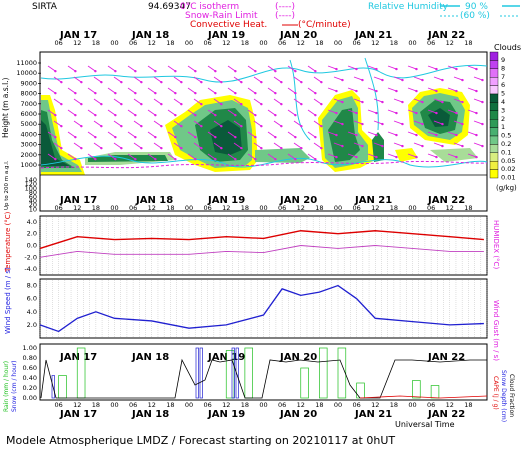 This screenshot has width=528, height=454. What do you see at coordinates (496, 330) in the screenshot?
I see `windgust-ylabel: Wind Gust (m / s)` at bounding box center [496, 330].